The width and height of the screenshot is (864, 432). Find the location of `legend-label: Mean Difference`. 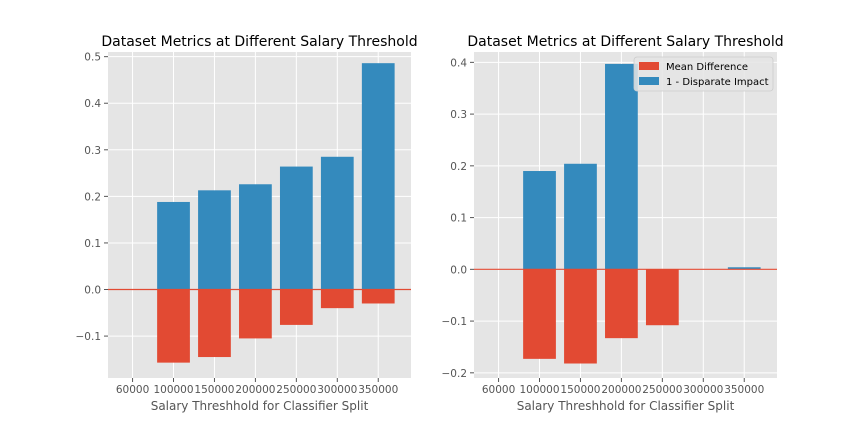

legend-label: Mean Difference is located at coordinates (707, 67).